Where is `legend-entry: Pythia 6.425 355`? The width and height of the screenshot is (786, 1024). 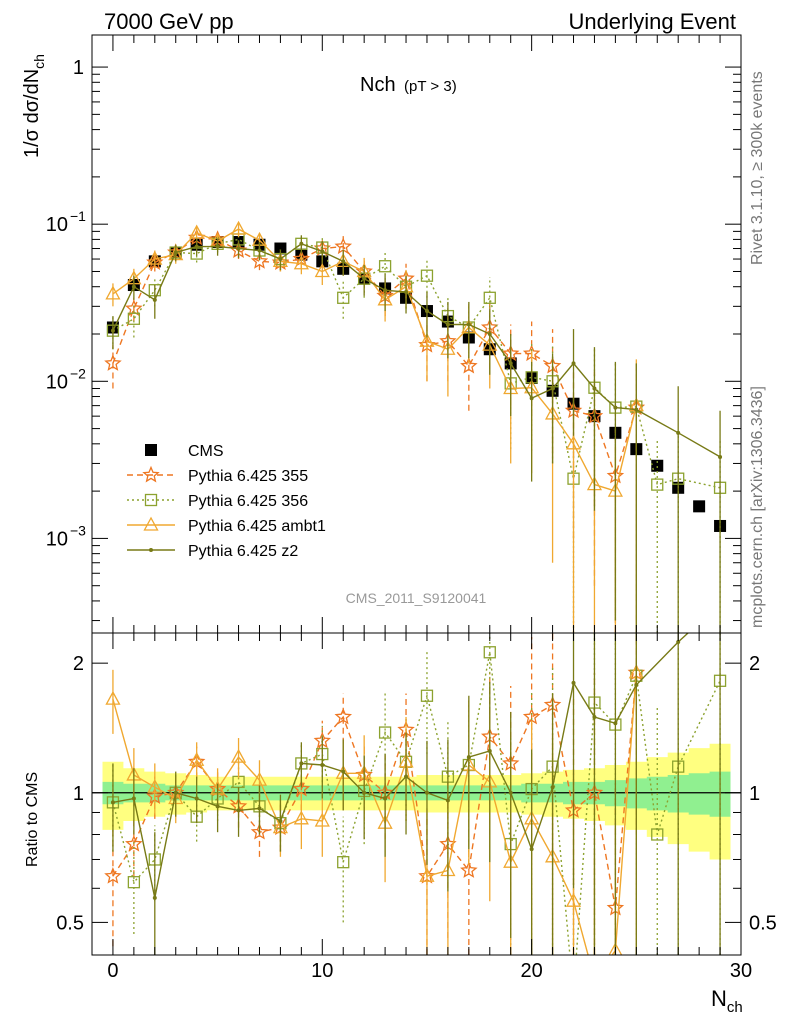
legend-entry: Pythia 6.425 355 is located at coordinates (217, 475).